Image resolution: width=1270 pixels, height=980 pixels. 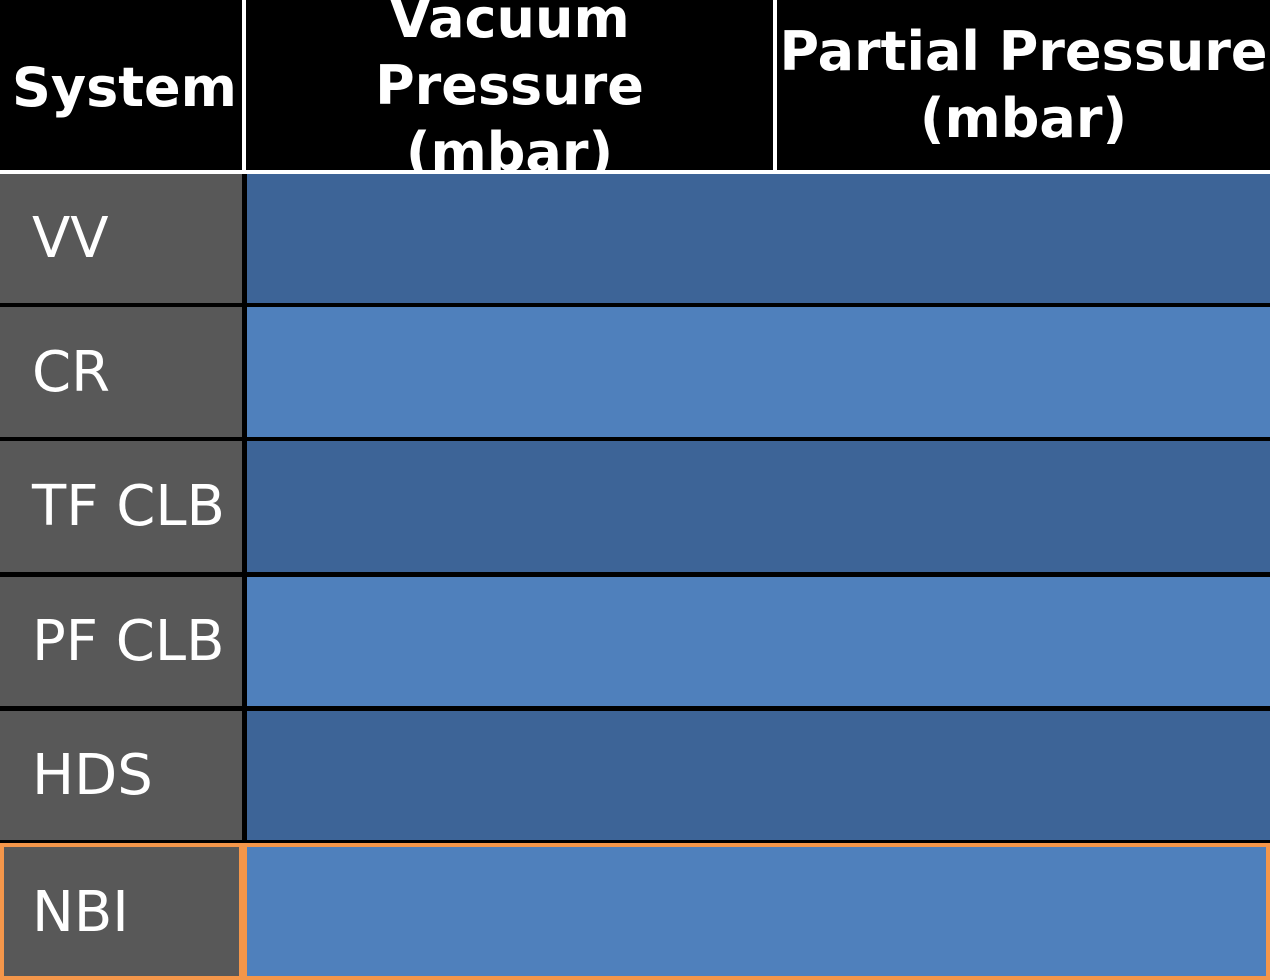 I want to click on table-row: HDS, so click(x=635, y=775).